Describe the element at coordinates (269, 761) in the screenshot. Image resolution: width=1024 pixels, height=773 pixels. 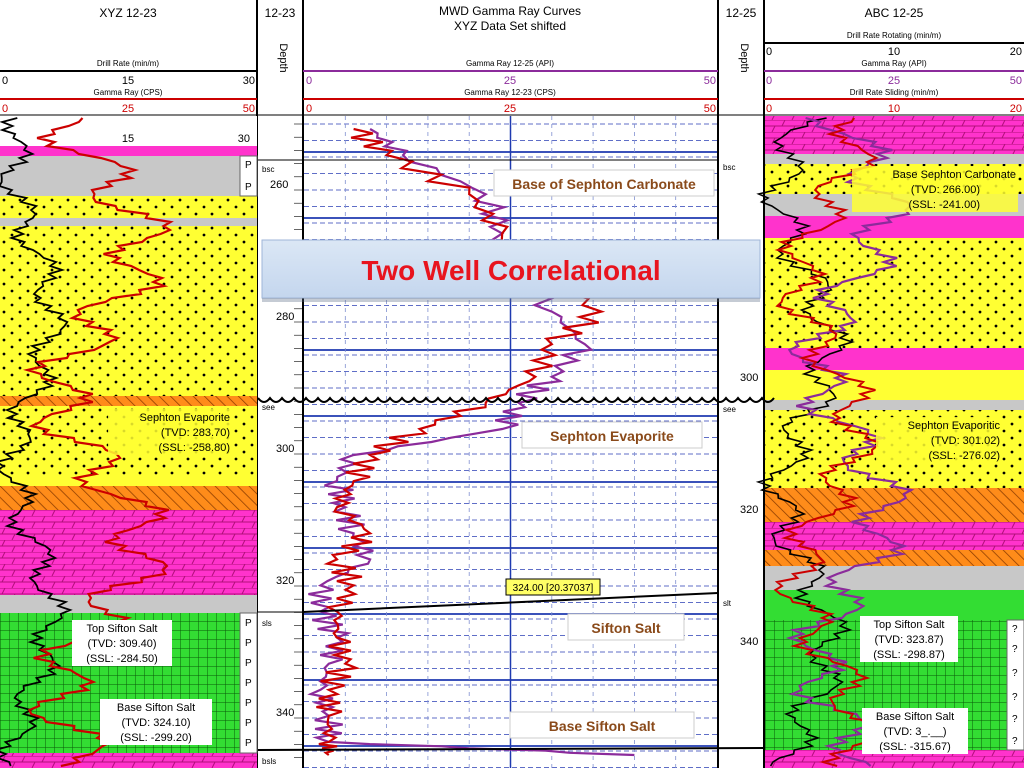
I see `left-top-code-bsls: bsls` at that location.